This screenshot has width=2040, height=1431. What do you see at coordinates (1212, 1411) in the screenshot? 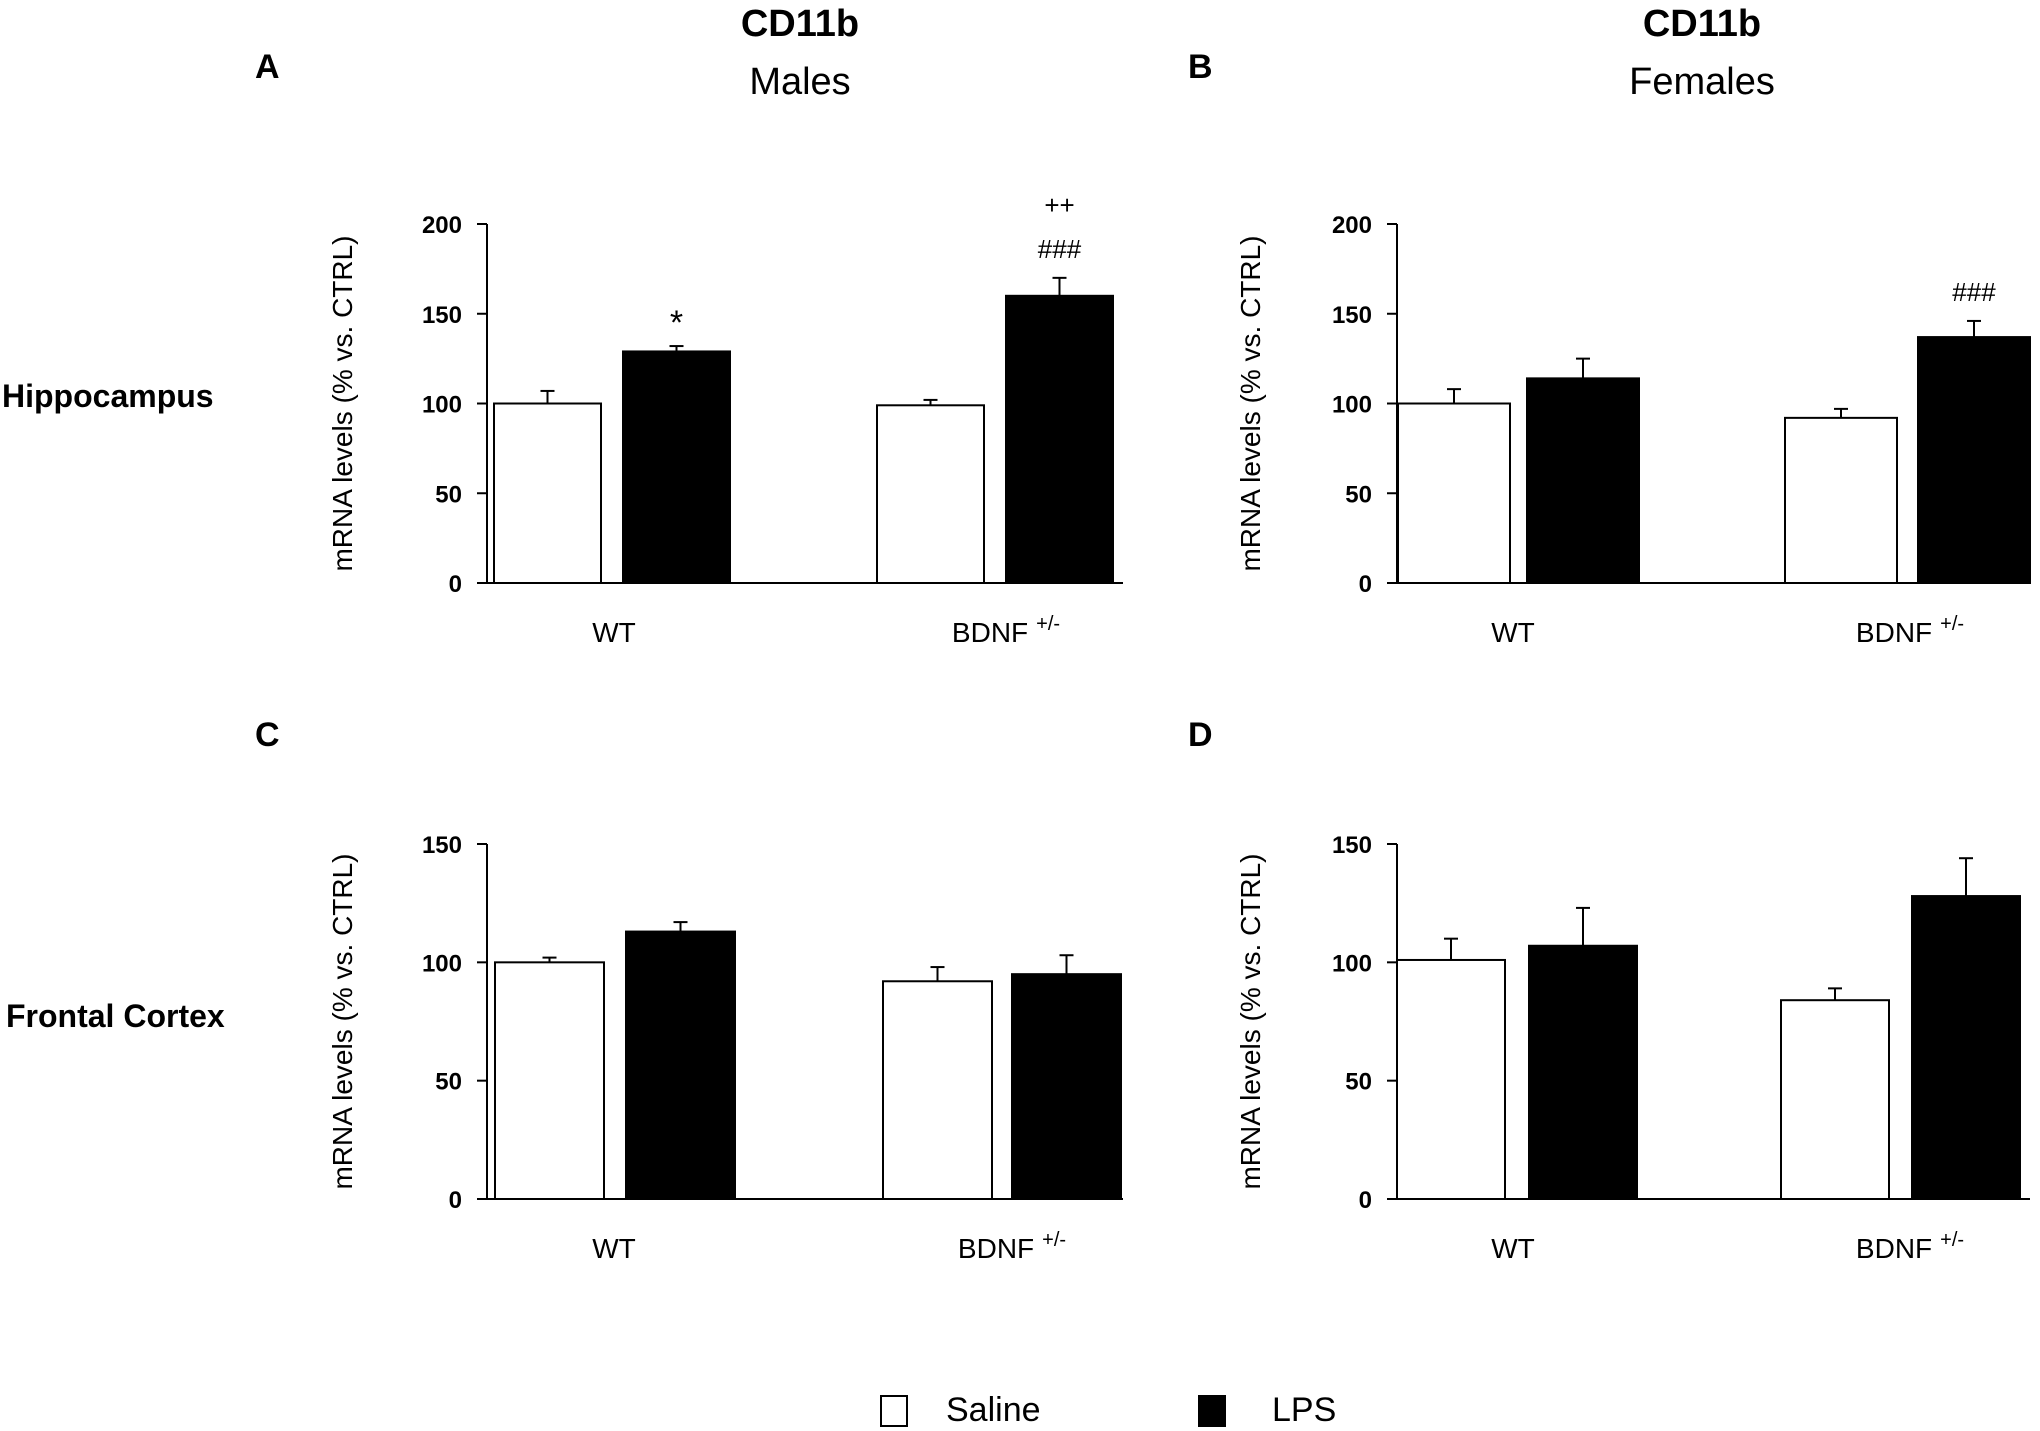
I see `legend-swatch-lps` at bounding box center [1212, 1411].